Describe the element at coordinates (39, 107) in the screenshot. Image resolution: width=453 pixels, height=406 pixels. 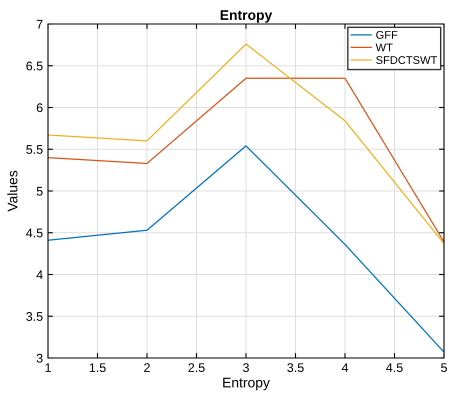
I see `y-tick-label: 6` at that location.